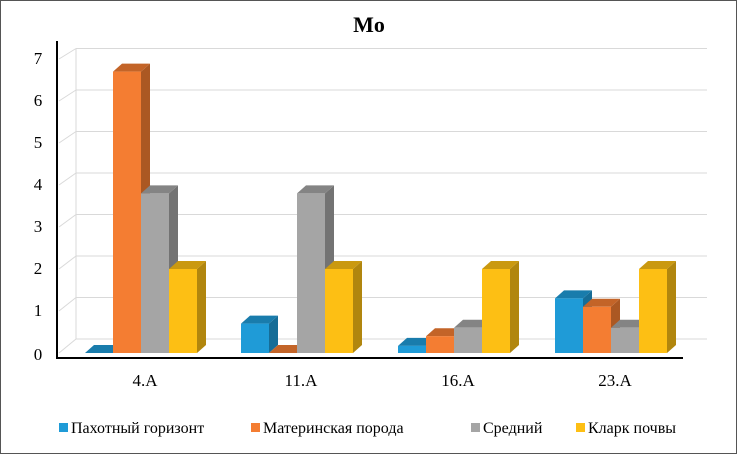  Describe the element at coordinates (38, 354) in the screenshot. I see `y-tick-label: 0` at that location.